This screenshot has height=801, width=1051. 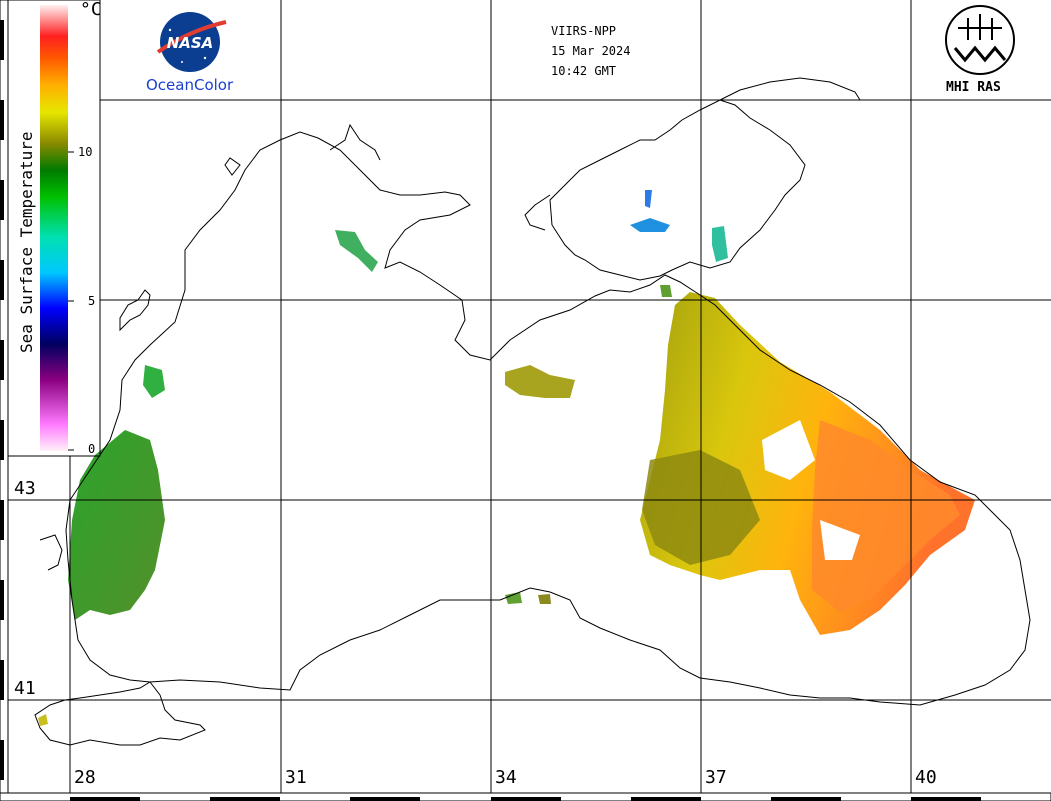 I want to click on sst-patch-east-gap, so click(x=788, y=450).